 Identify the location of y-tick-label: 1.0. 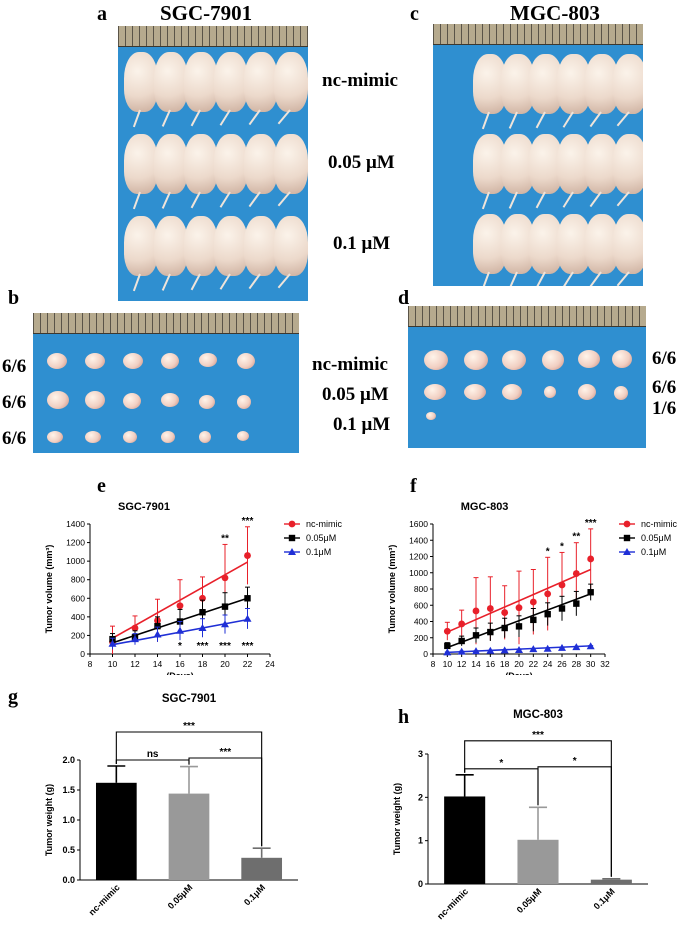
(68, 820).